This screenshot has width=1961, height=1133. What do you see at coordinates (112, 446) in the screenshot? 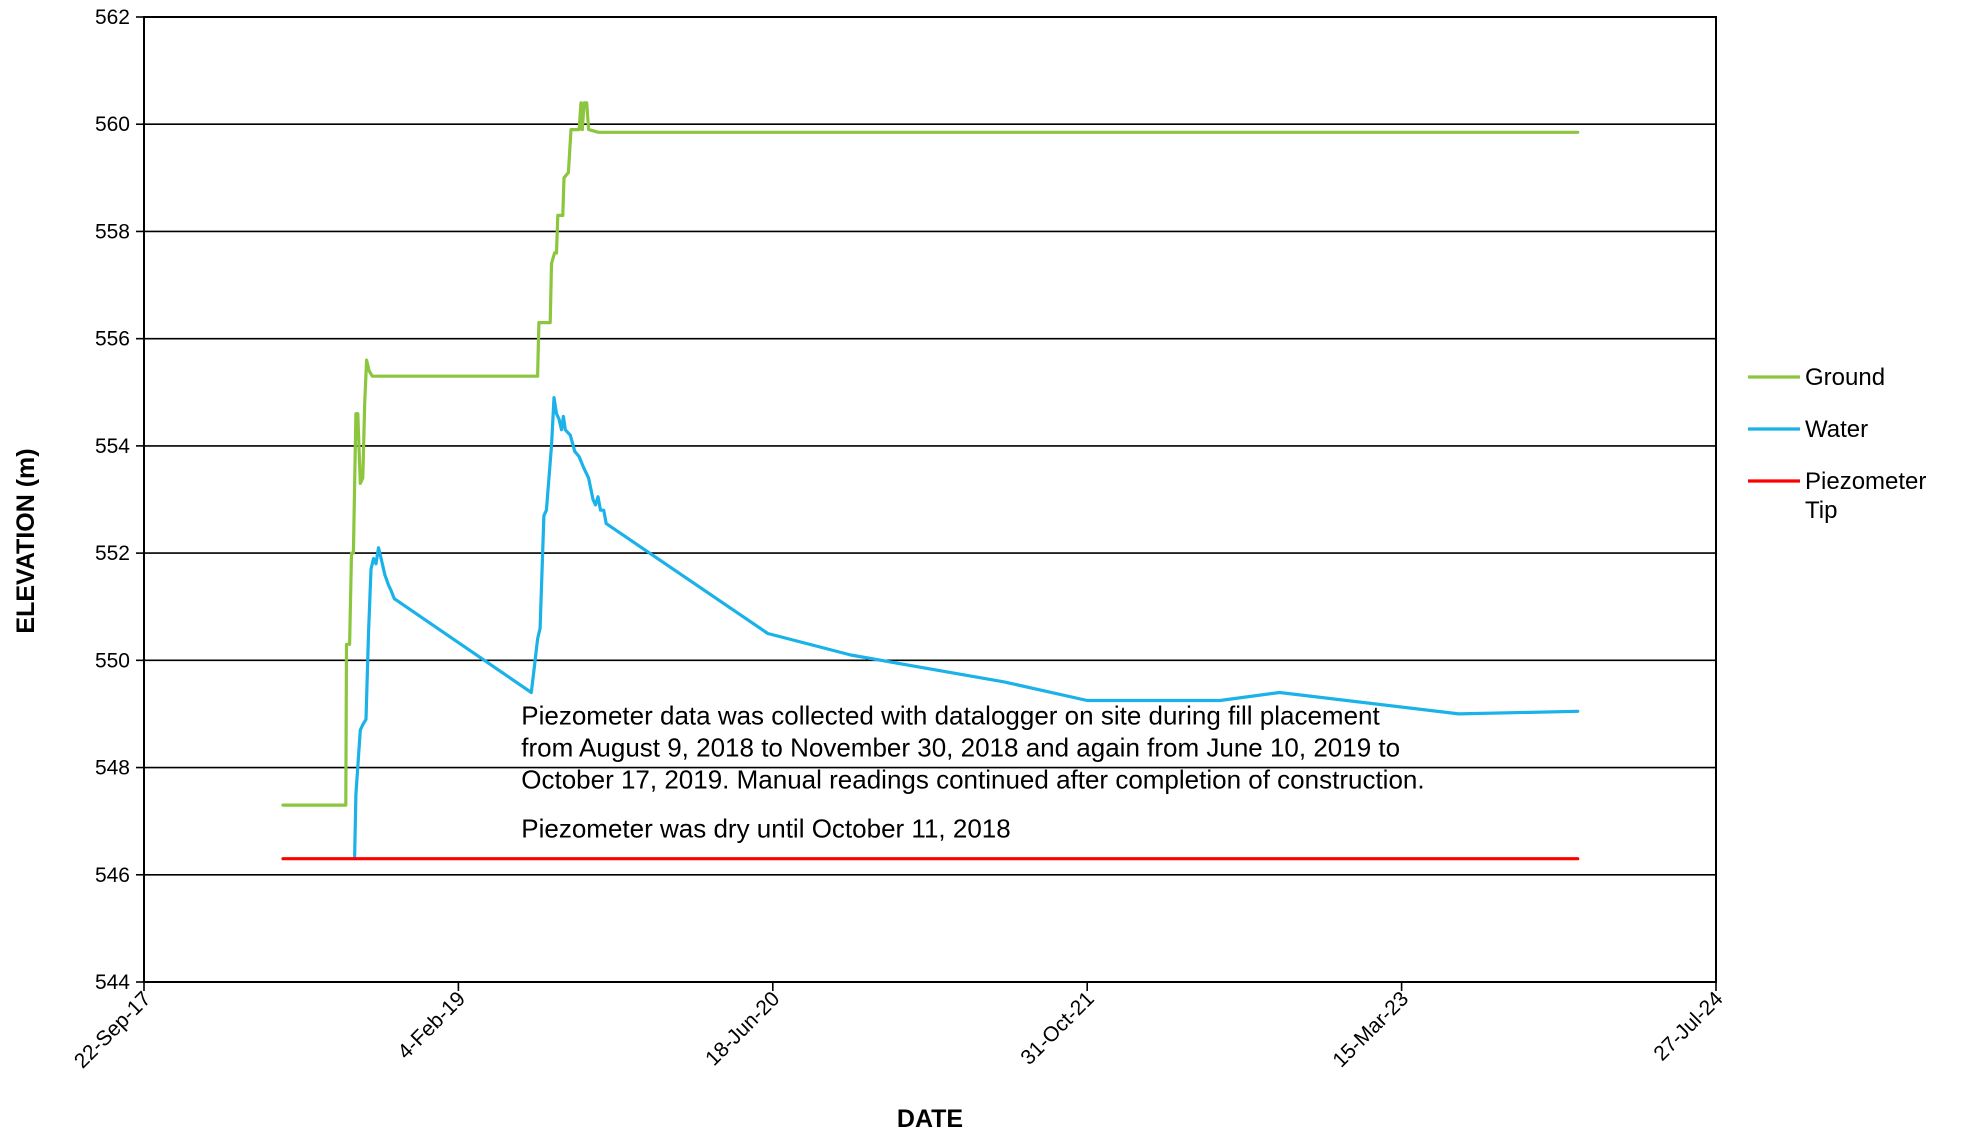
I see `y-tick-label: 554` at bounding box center [112, 446].